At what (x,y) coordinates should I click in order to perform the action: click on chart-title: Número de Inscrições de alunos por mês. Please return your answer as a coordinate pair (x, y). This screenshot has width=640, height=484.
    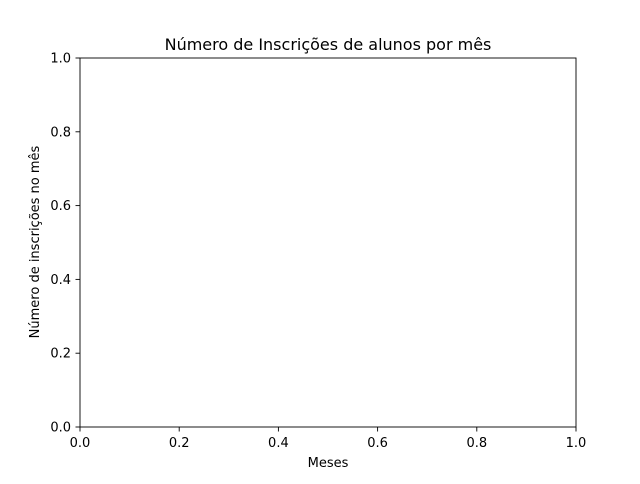
    Looking at the image, I should click on (328, 44).